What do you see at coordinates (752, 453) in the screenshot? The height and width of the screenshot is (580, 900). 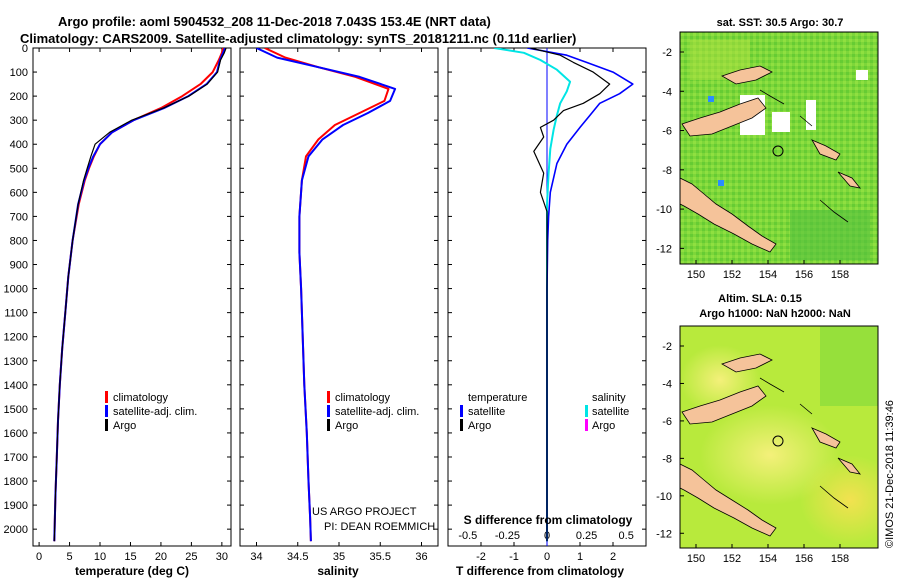 I see `sla-map-ticks: 150 152 154 156 158 -2 -4 -6 -8 -10 -12` at bounding box center [752, 453].